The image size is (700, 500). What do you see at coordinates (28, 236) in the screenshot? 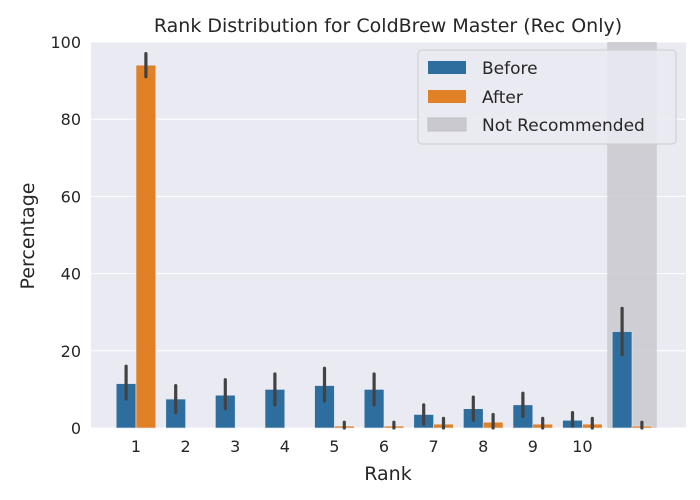
I see `y-axis-title: Percentage` at bounding box center [28, 236].